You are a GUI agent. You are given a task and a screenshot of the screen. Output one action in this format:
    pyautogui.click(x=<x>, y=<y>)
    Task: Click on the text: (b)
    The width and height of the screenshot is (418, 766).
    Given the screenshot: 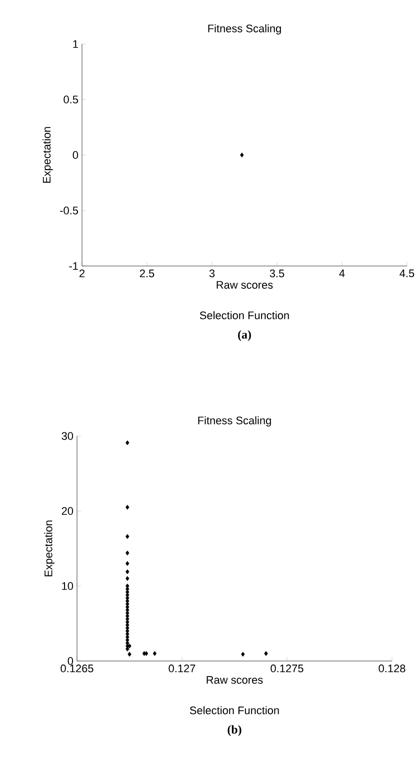 What is the action you would take?
    pyautogui.click(x=235, y=730)
    